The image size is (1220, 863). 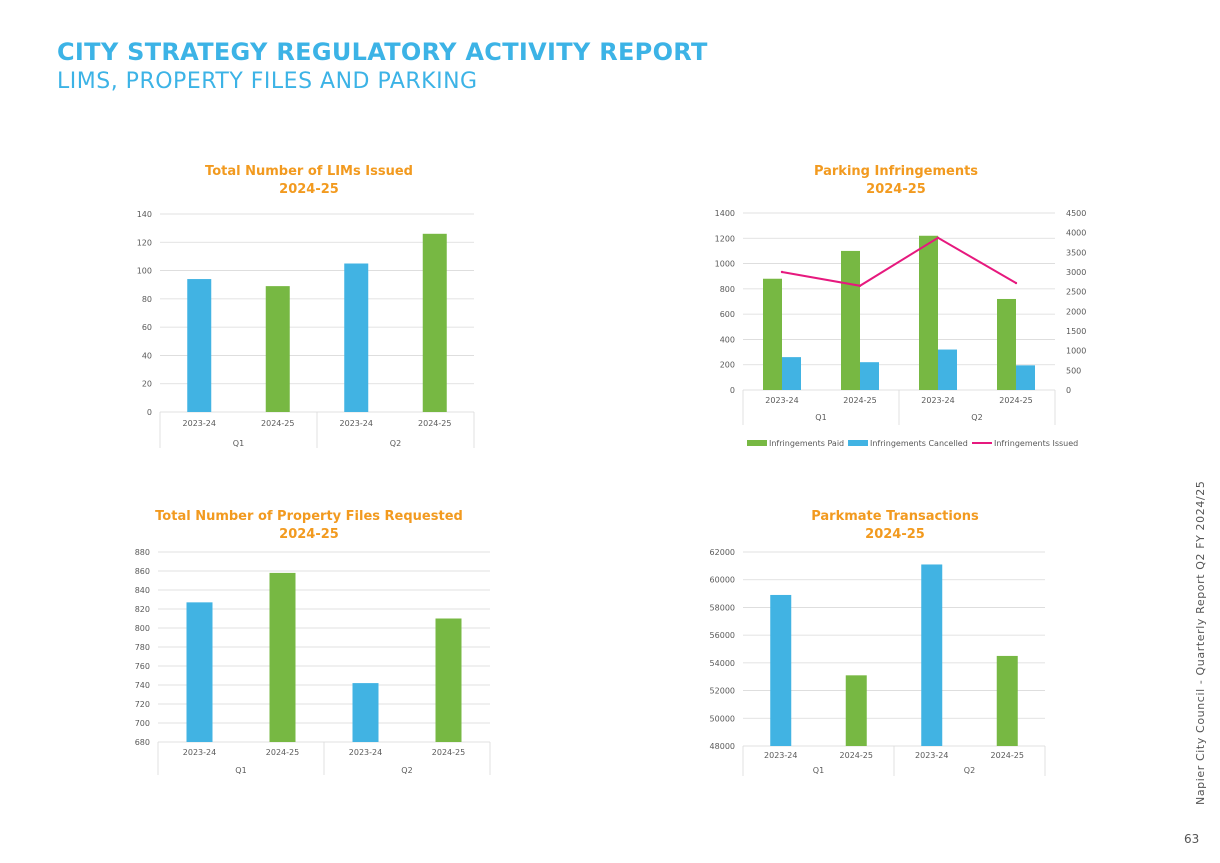 I want to click on y-tick-label: 20, so click(x=147, y=384).